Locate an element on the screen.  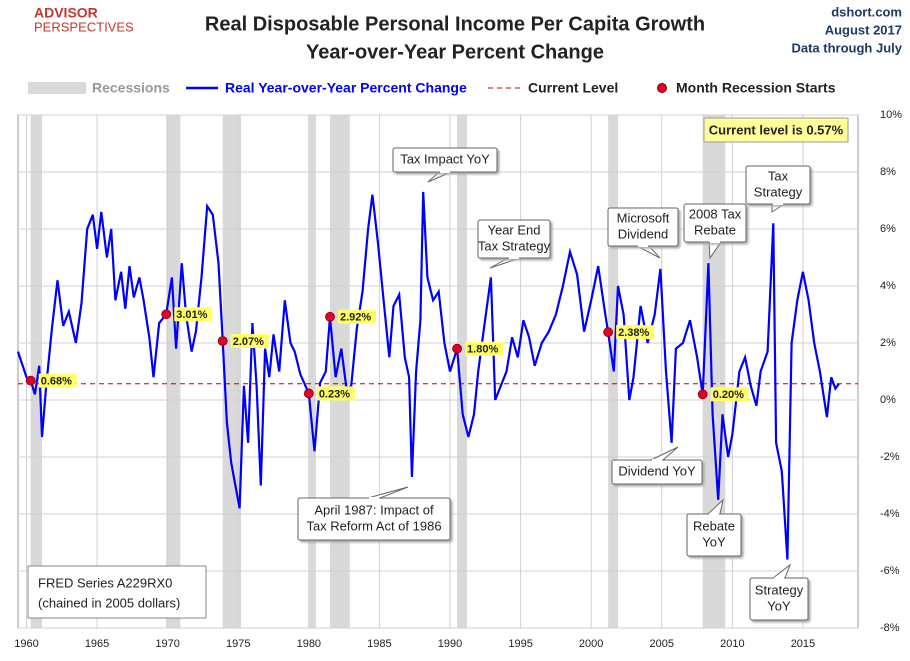
annotation-text: Dividend YoY is located at coordinates (657, 470).